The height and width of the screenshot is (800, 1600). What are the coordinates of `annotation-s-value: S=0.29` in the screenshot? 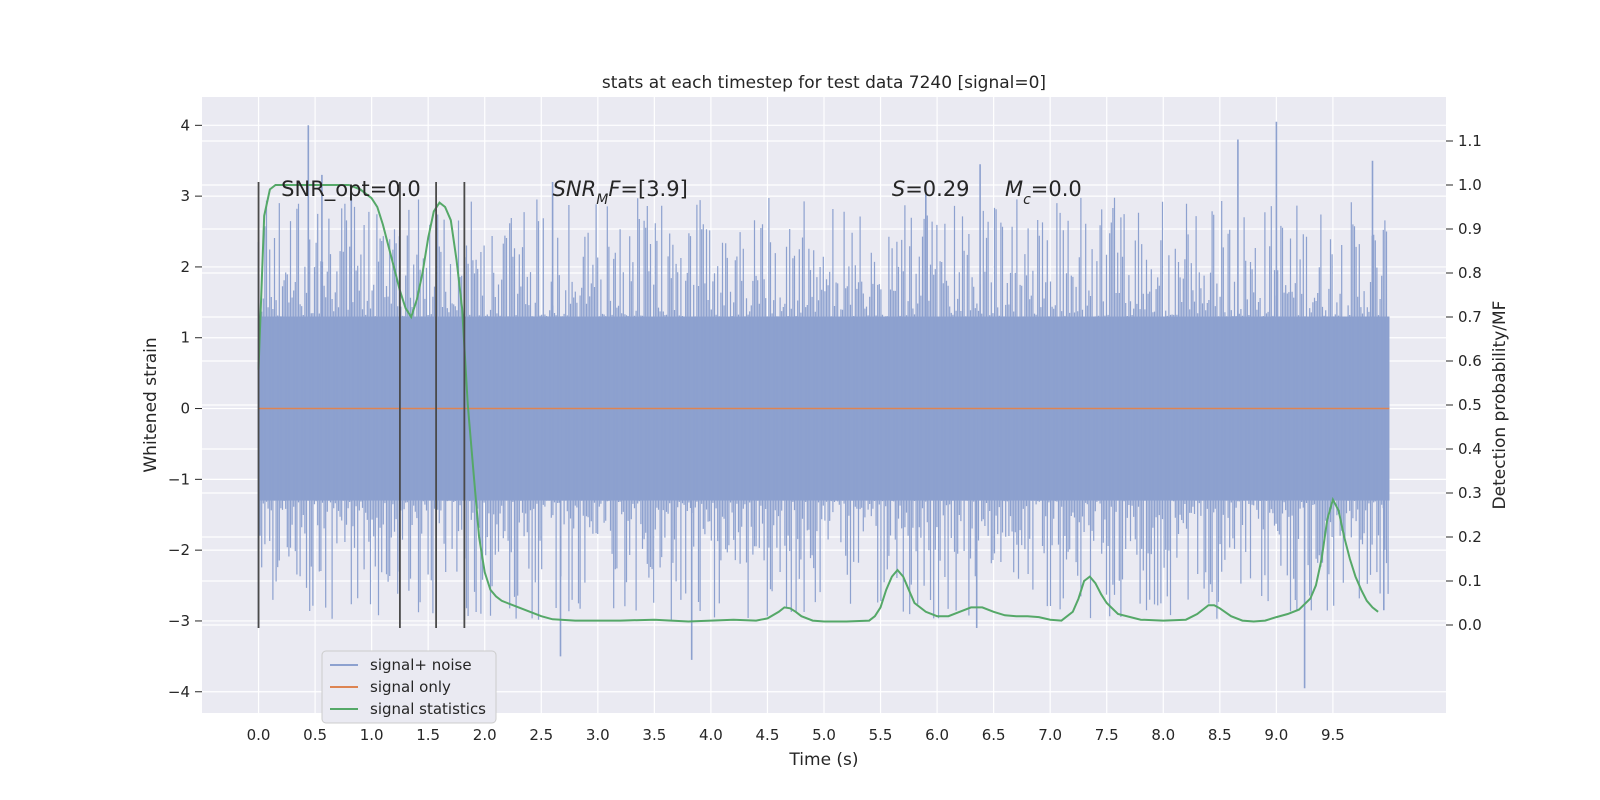 It's located at (931, 189).